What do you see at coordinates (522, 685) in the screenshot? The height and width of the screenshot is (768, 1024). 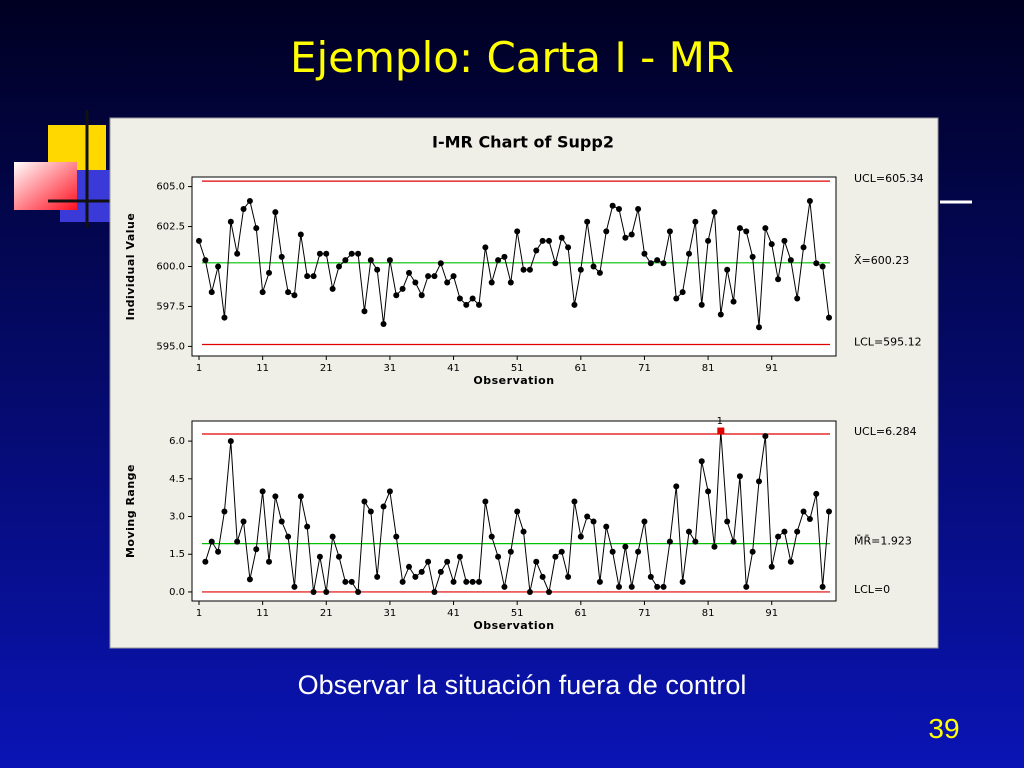 I see `caption: Observar la situación fuera de control` at bounding box center [522, 685].